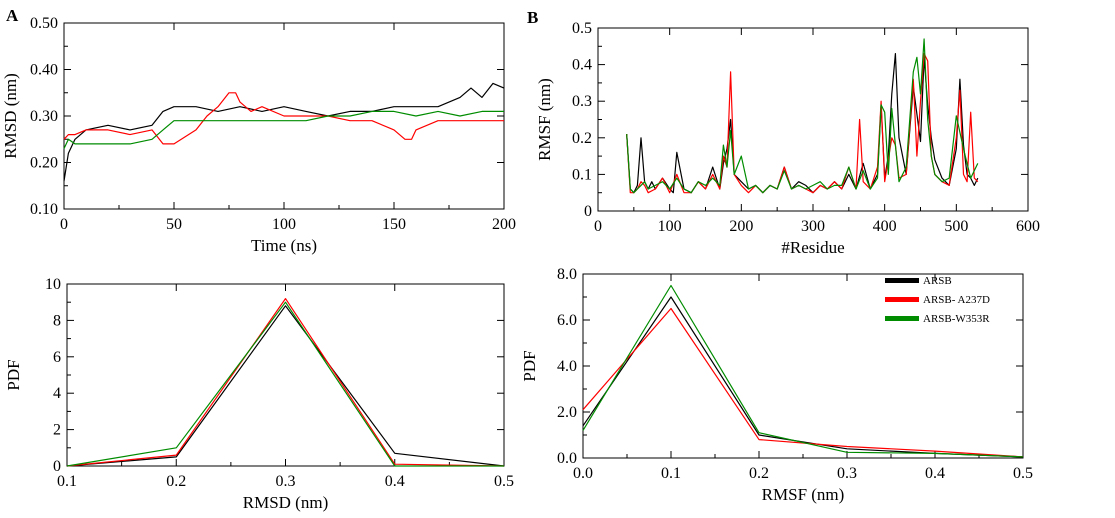 This screenshot has height=518, width=1115. I want to click on x-axis-label: RMSD (nm), so click(285, 502).